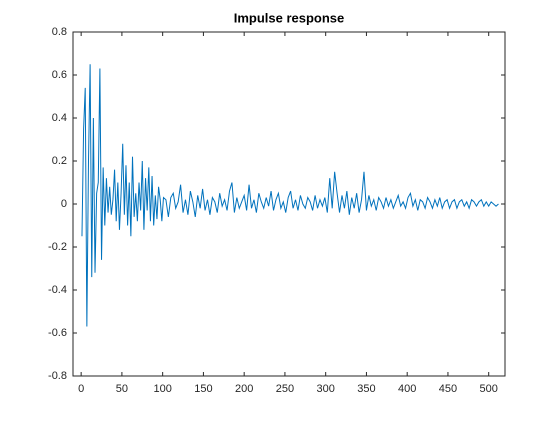 Image resolution: width=560 pixels, height=425 pixels. What do you see at coordinates (57, 333) in the screenshot?
I see `y-tick-label: -0.6` at bounding box center [57, 333].